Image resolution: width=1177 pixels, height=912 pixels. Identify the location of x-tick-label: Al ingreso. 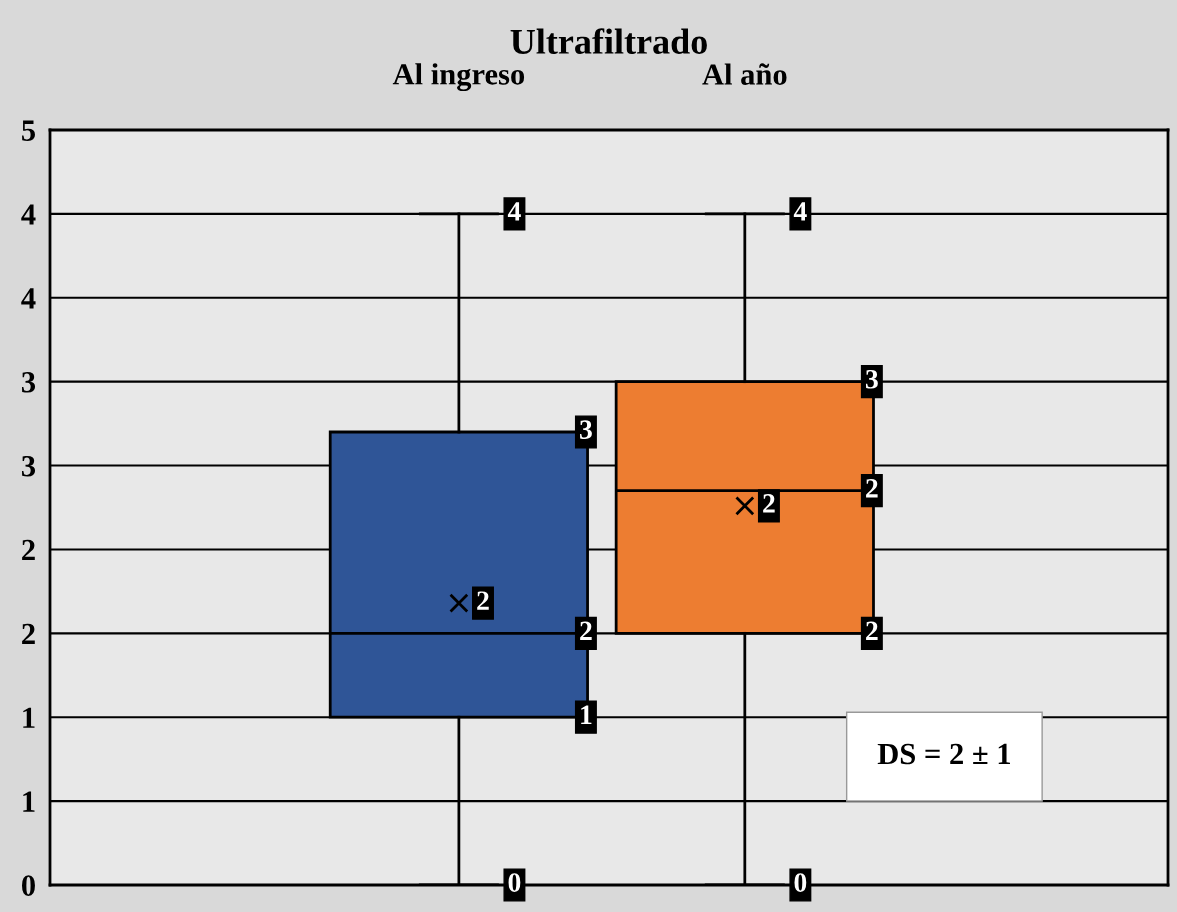
(458, 77).